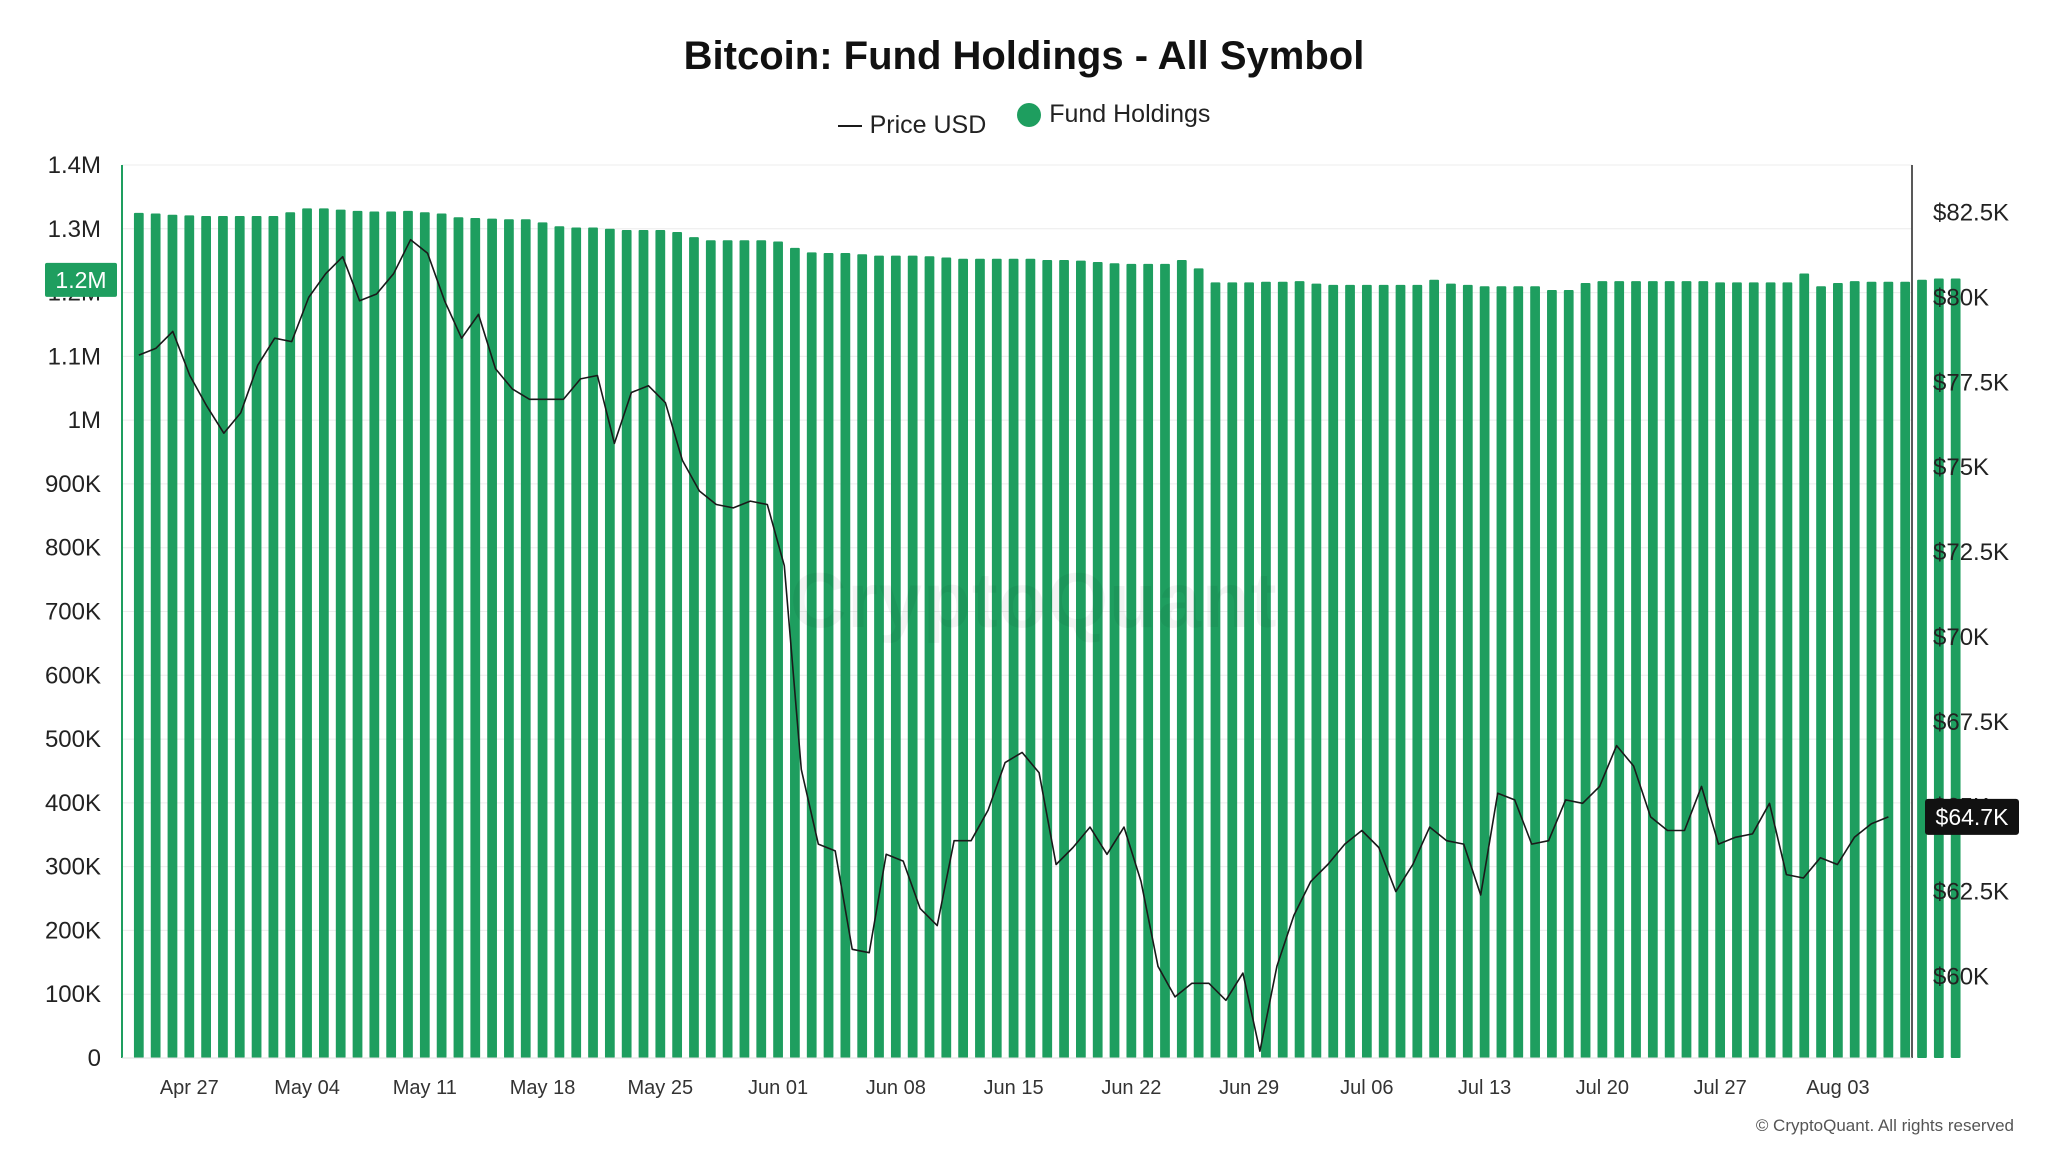 This screenshot has height=1152, width=2048. Describe the element at coordinates (1971, 213) in the screenshot. I see `y-right-tick-label: $82.5K` at that location.